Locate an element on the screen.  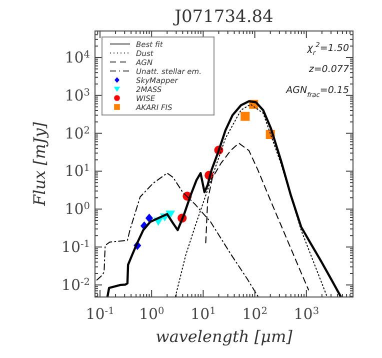
y-axis-title: Flux [mJy] is located at coordinates (39, 164).